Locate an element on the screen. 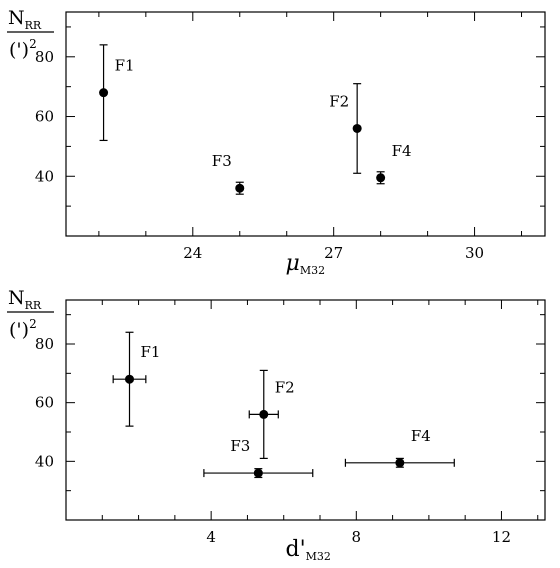  x-tick-label: 30 is located at coordinates (474, 253).